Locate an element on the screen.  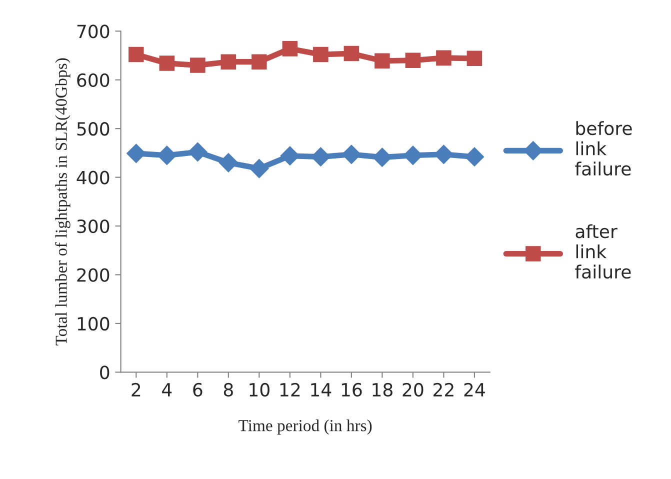
x-tick-label: 10 is located at coordinates (260, 389).